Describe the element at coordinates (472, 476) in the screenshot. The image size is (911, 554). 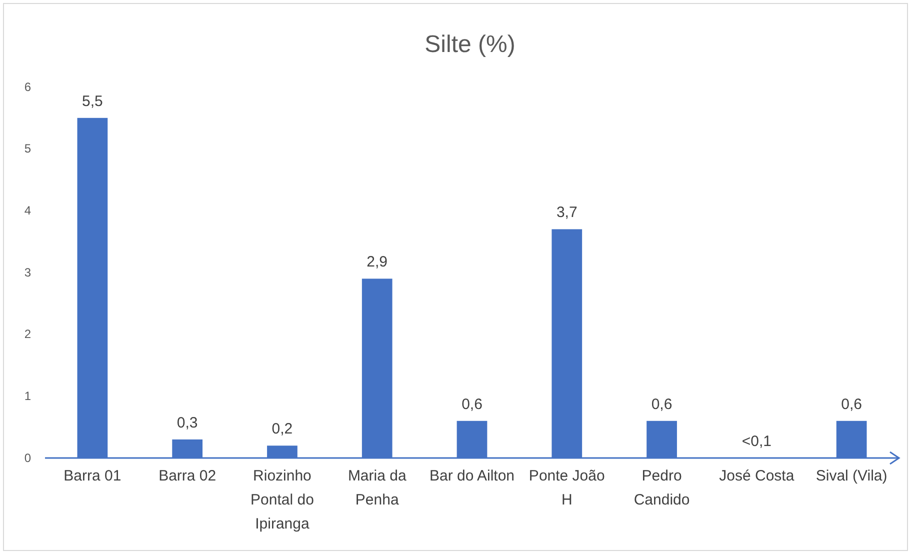
I see `x-tick-label: Bar do Ailton` at that location.